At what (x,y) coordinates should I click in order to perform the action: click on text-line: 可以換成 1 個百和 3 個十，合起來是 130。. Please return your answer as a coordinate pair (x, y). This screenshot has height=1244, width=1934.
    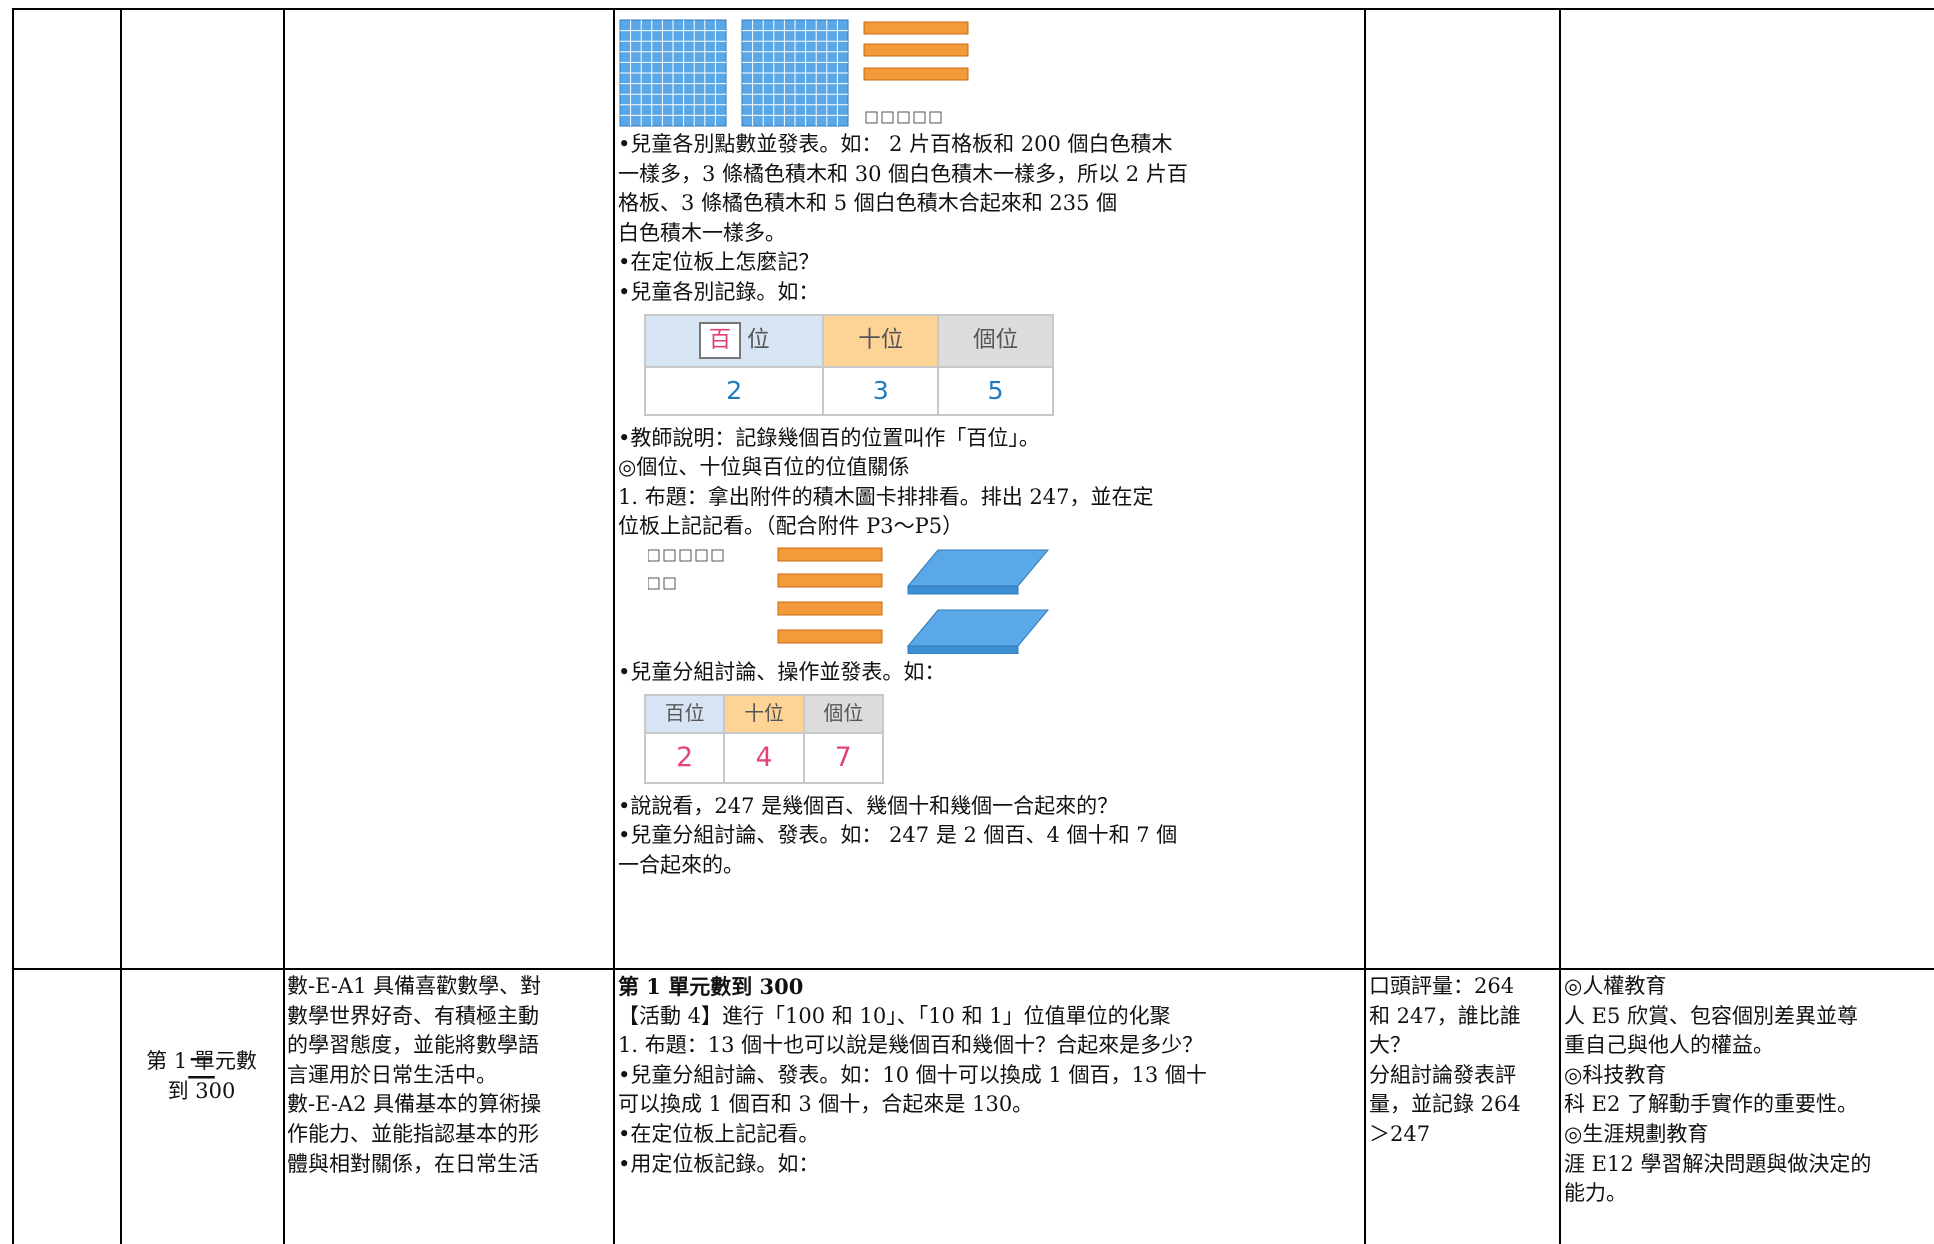
    Looking at the image, I should click on (826, 1104).